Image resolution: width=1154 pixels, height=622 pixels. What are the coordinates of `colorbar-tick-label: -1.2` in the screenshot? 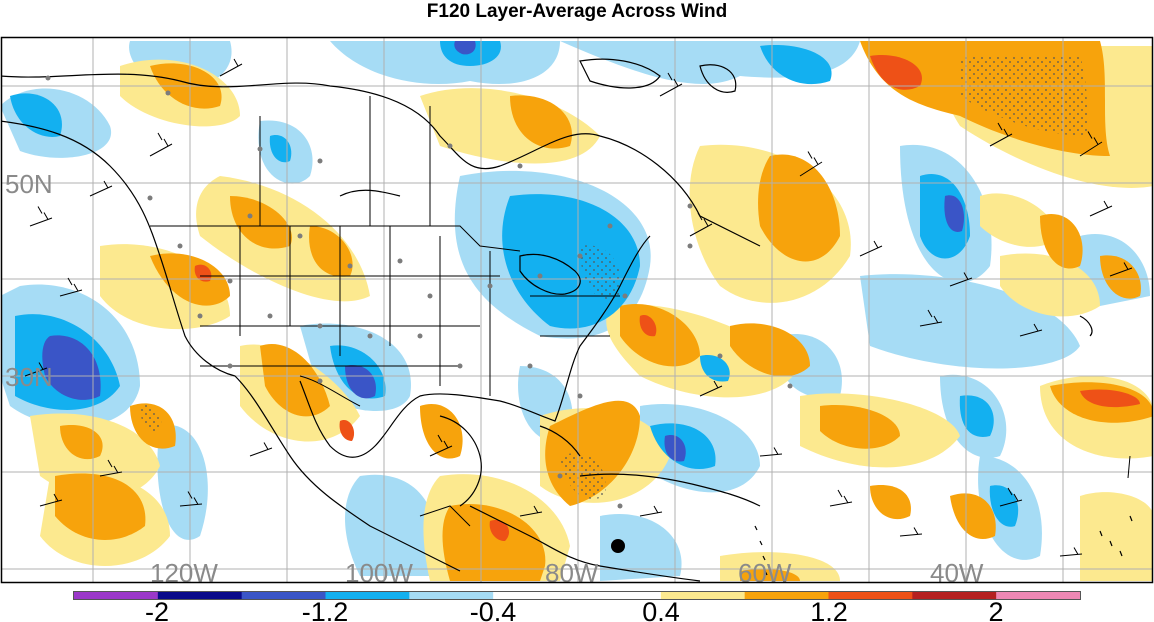 It's located at (325, 609).